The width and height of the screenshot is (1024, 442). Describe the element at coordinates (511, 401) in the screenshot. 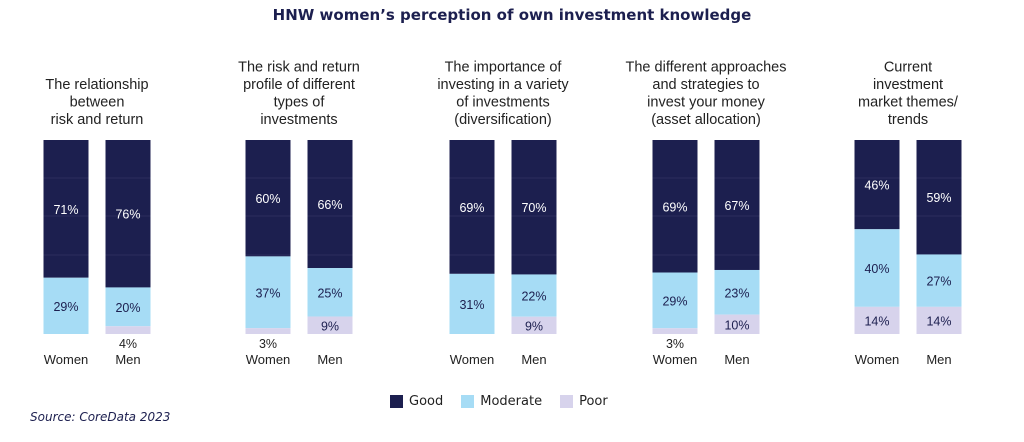

I see `legend-label-moderate: Moderate` at that location.